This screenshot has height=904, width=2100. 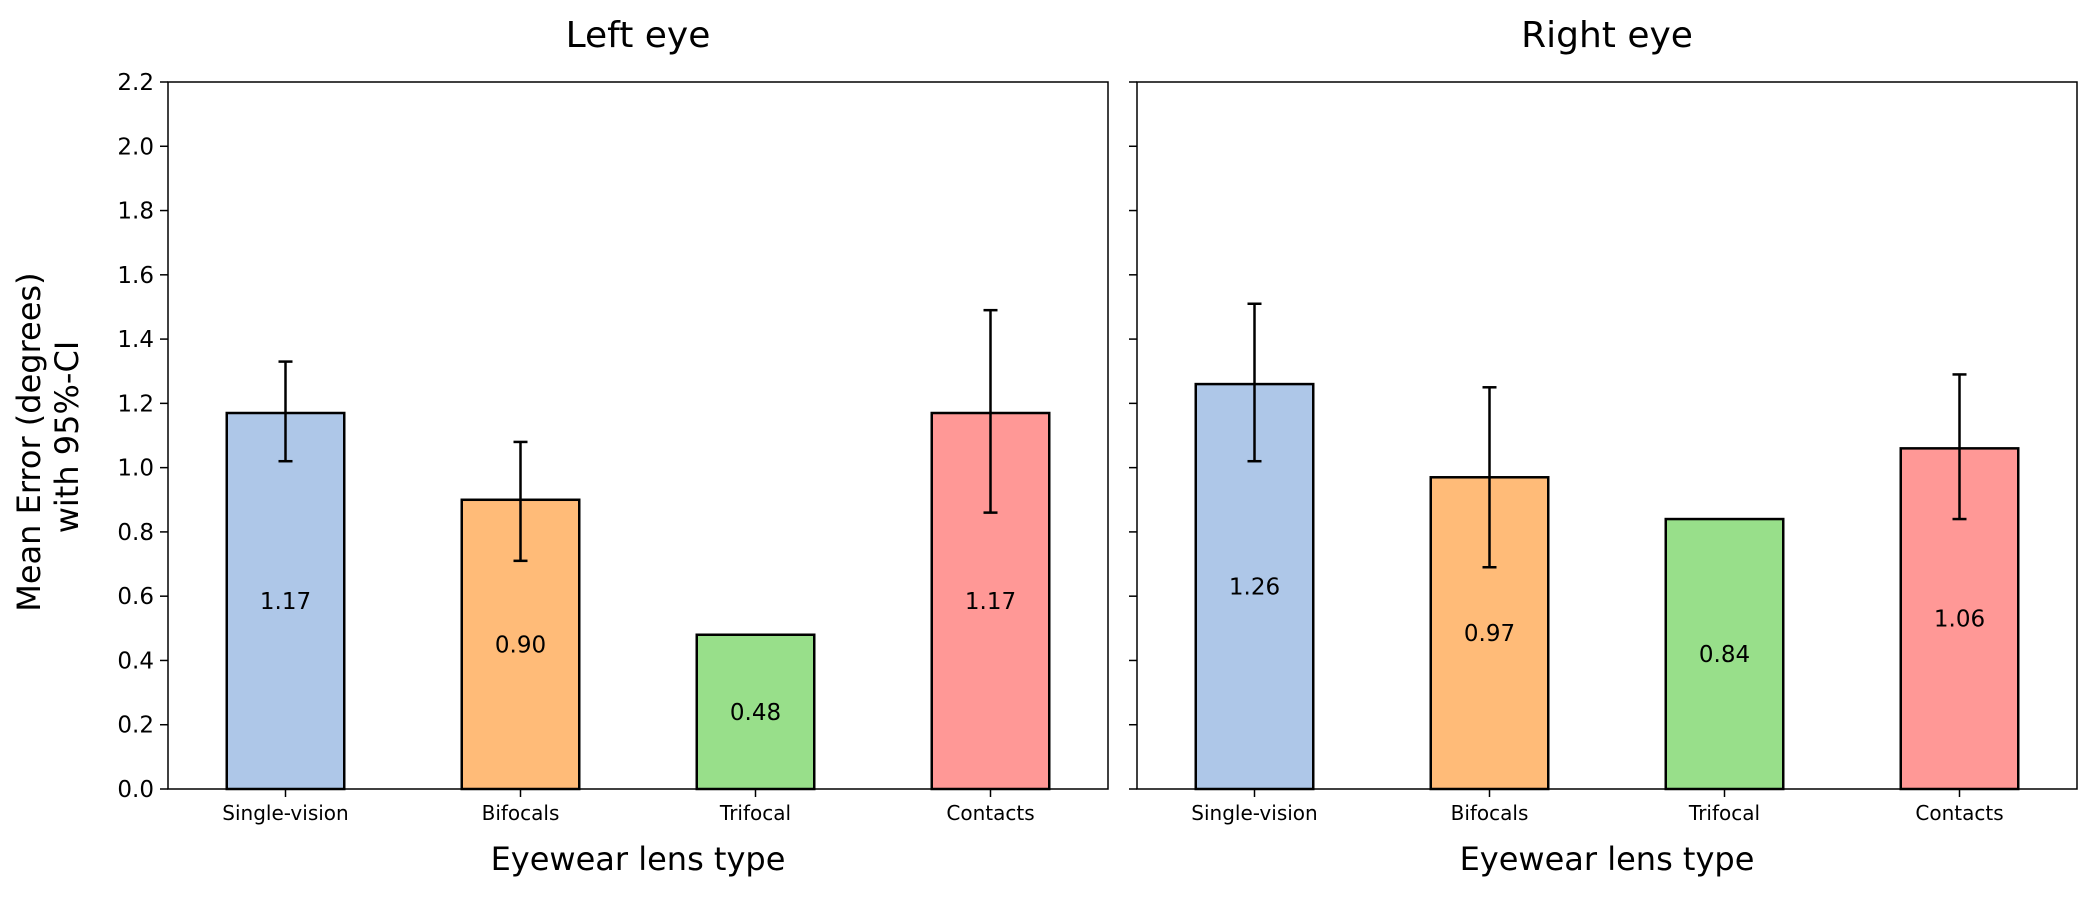 I want to click on y-tick-label: 0.8, so click(x=135, y=533).